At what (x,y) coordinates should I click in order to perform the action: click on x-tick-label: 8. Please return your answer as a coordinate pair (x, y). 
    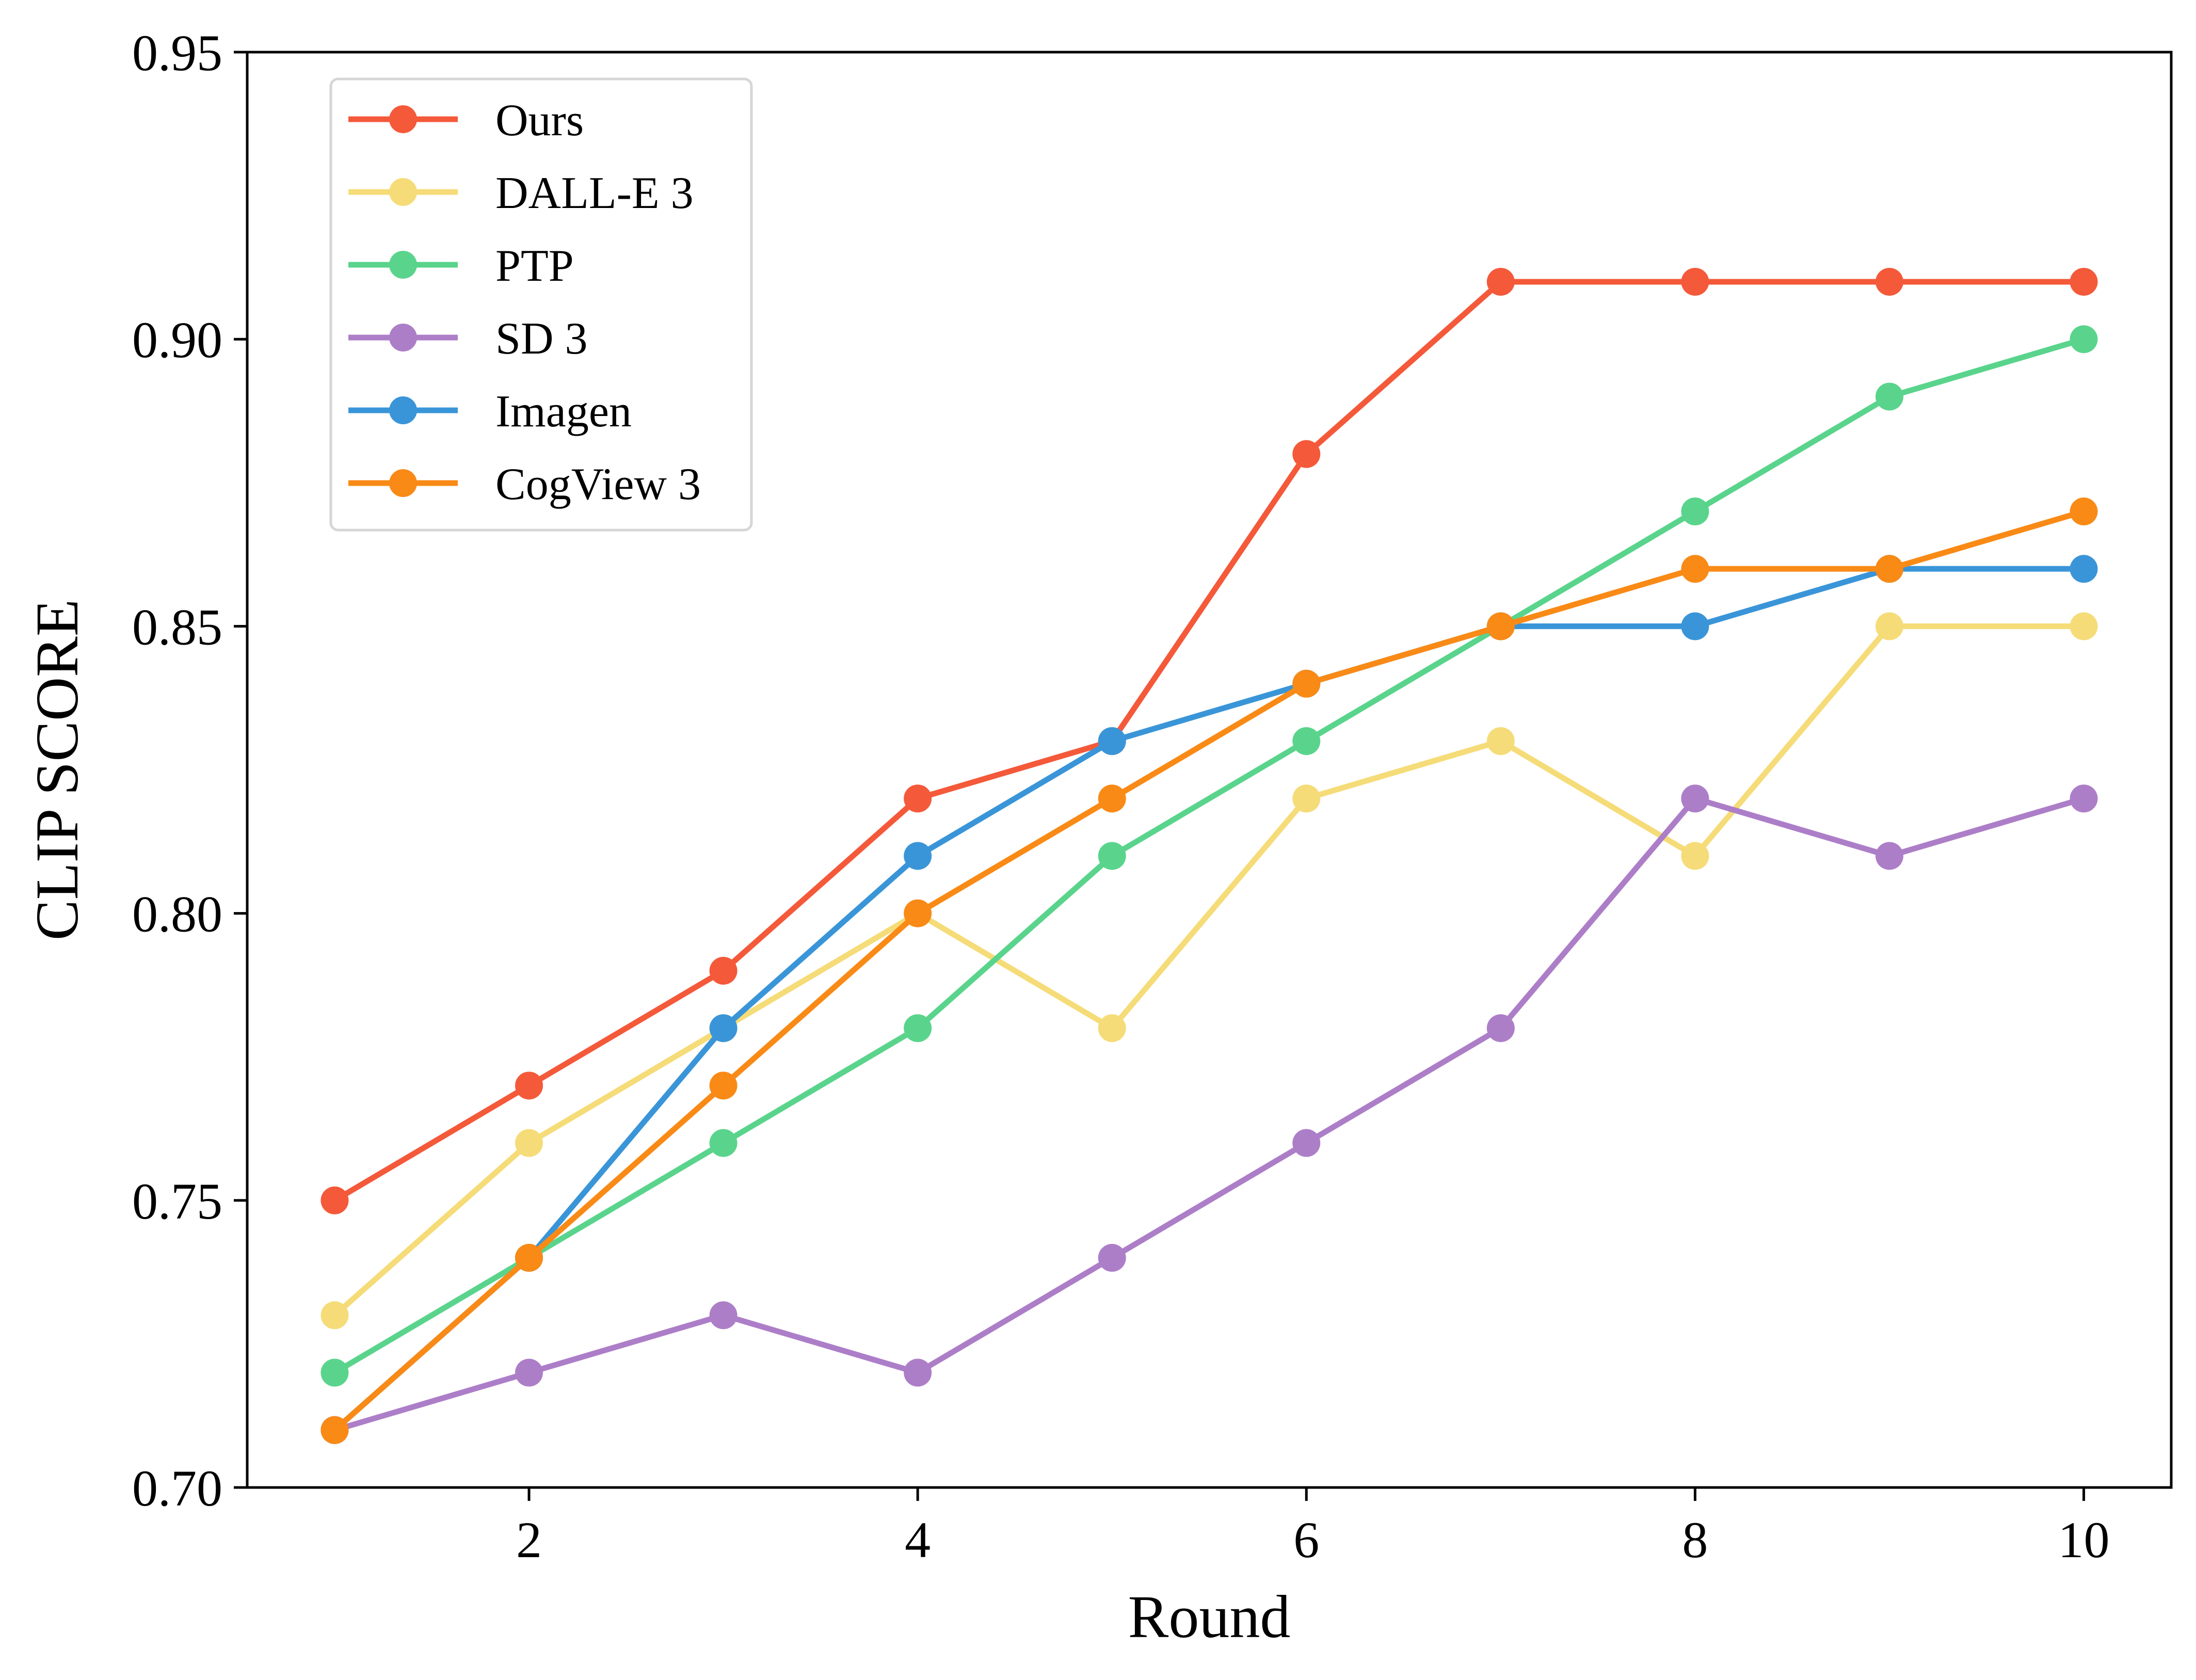
    Looking at the image, I should click on (1695, 1540).